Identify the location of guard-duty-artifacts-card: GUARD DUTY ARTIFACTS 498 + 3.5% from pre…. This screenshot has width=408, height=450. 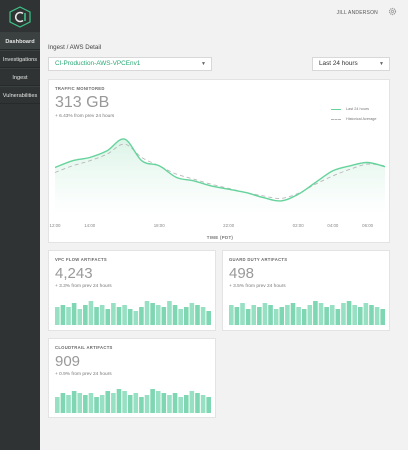
(306, 290).